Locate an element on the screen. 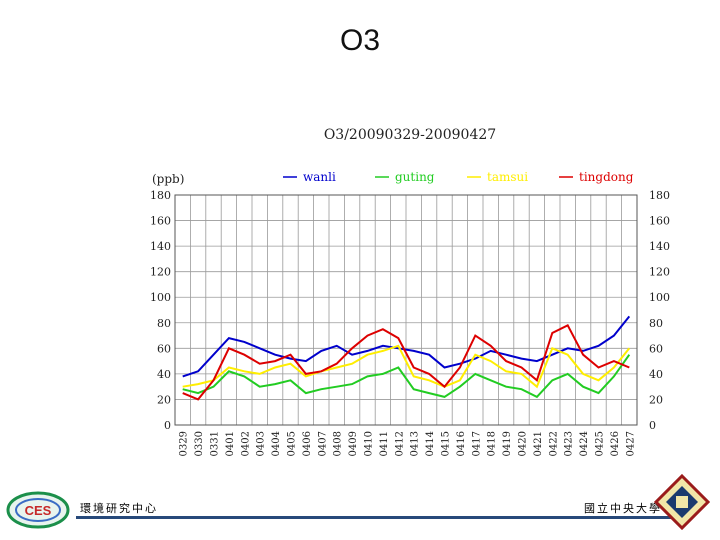 The height and width of the screenshot is (540, 720). x-tick-label: 0423 is located at coordinates (569, 443).